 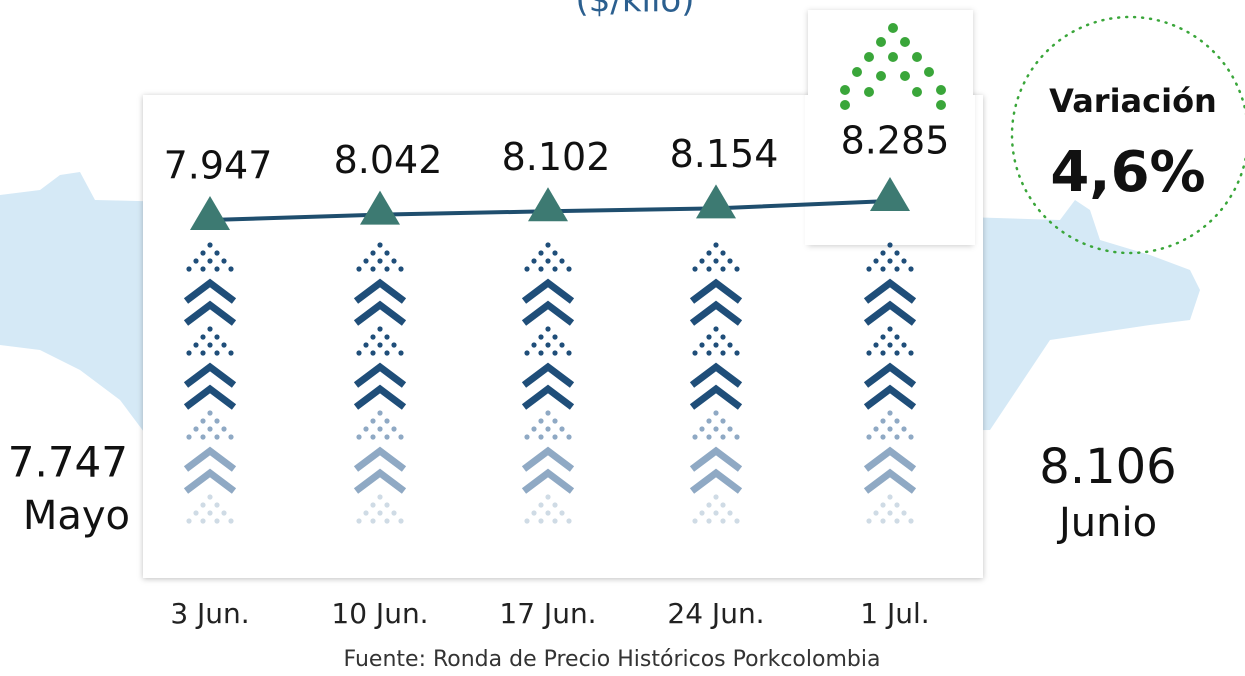 What do you see at coordinates (895, 140) in the screenshot?
I see `value-label: 8.285` at bounding box center [895, 140].